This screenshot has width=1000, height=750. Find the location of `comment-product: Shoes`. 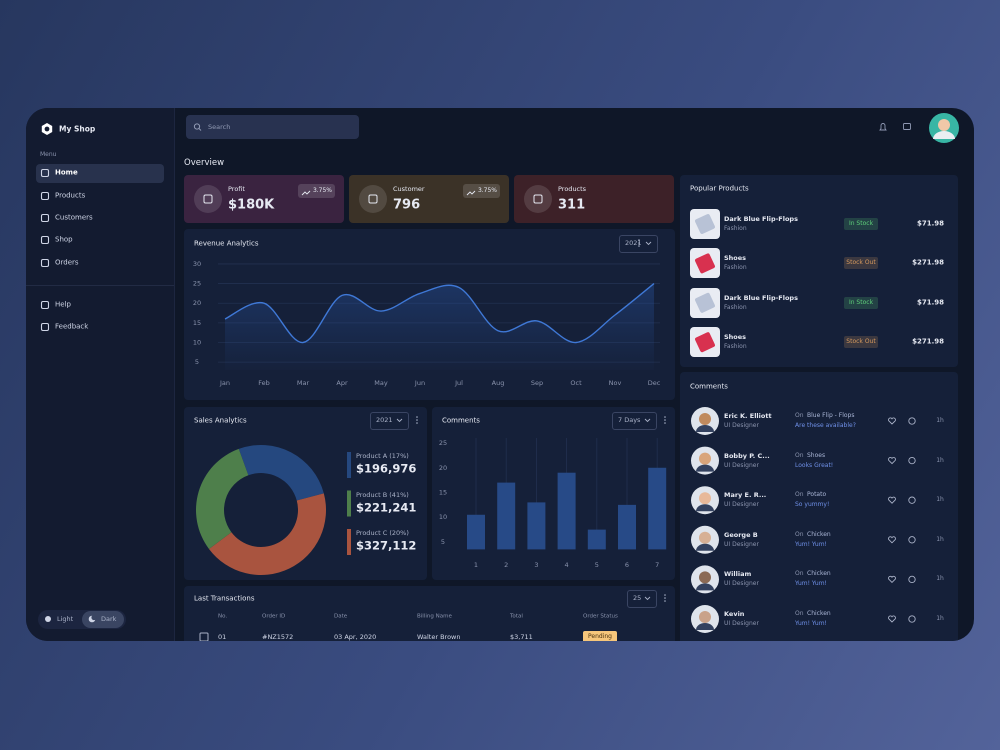

comment-product: Shoes is located at coordinates (816, 455).